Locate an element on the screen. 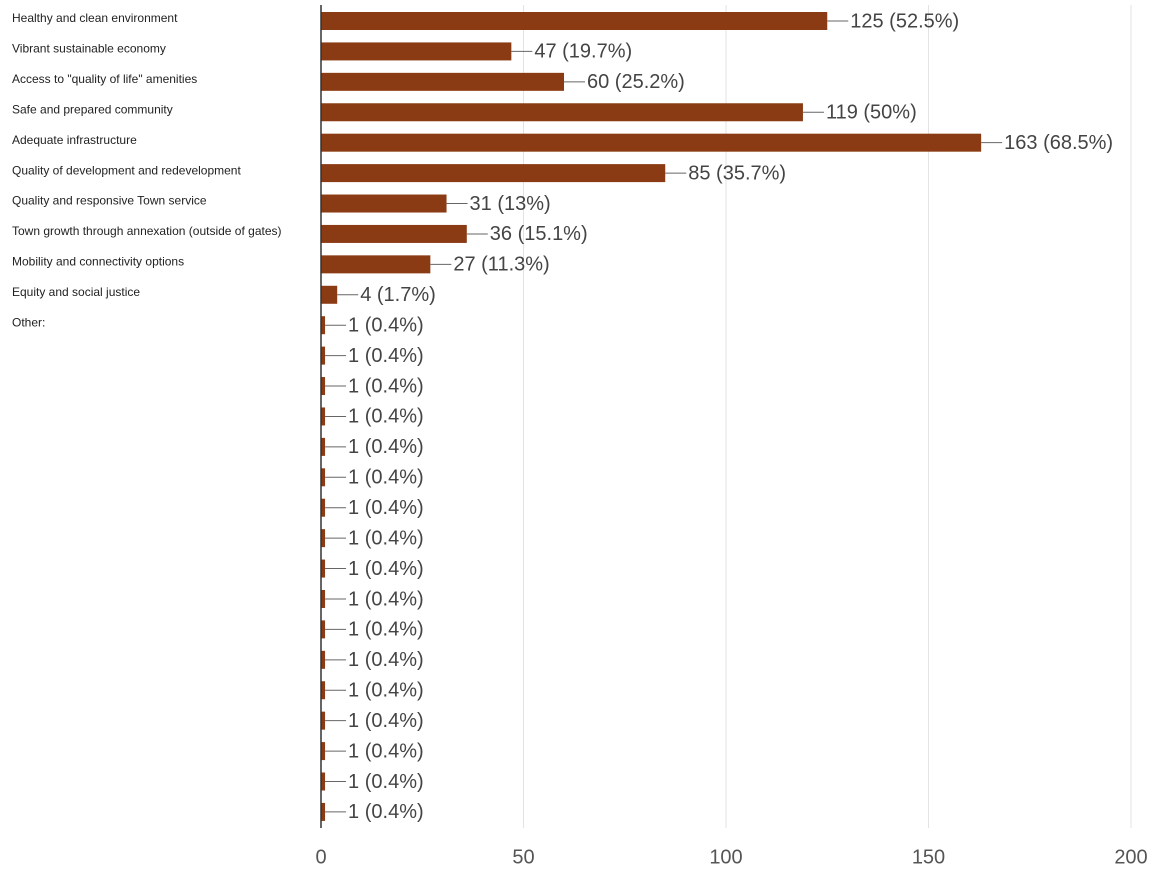 This screenshot has height=871, width=1157. x-tick-label: 50 is located at coordinates (523, 857).